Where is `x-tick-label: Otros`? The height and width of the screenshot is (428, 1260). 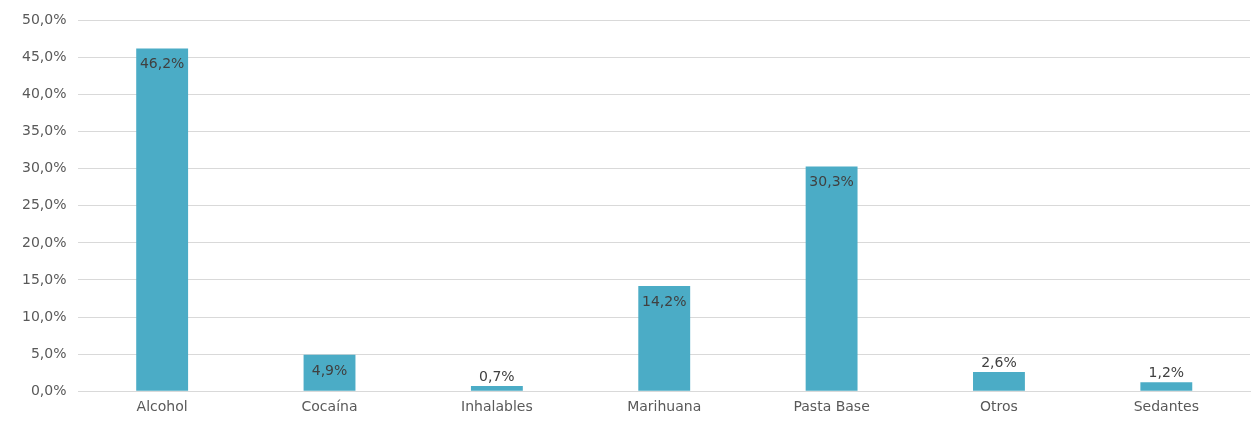 x-tick-label: Otros is located at coordinates (999, 406).